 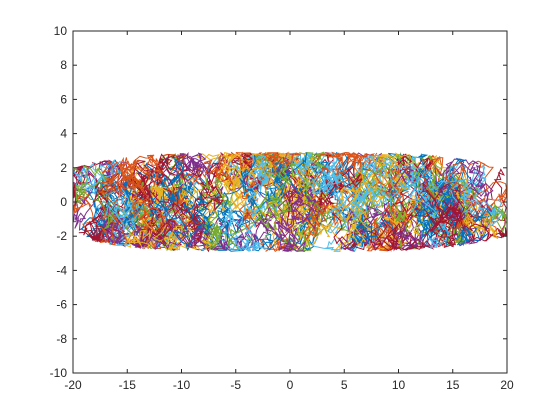 What do you see at coordinates (453, 385) in the screenshot?
I see `x-tick-label: 15` at bounding box center [453, 385].